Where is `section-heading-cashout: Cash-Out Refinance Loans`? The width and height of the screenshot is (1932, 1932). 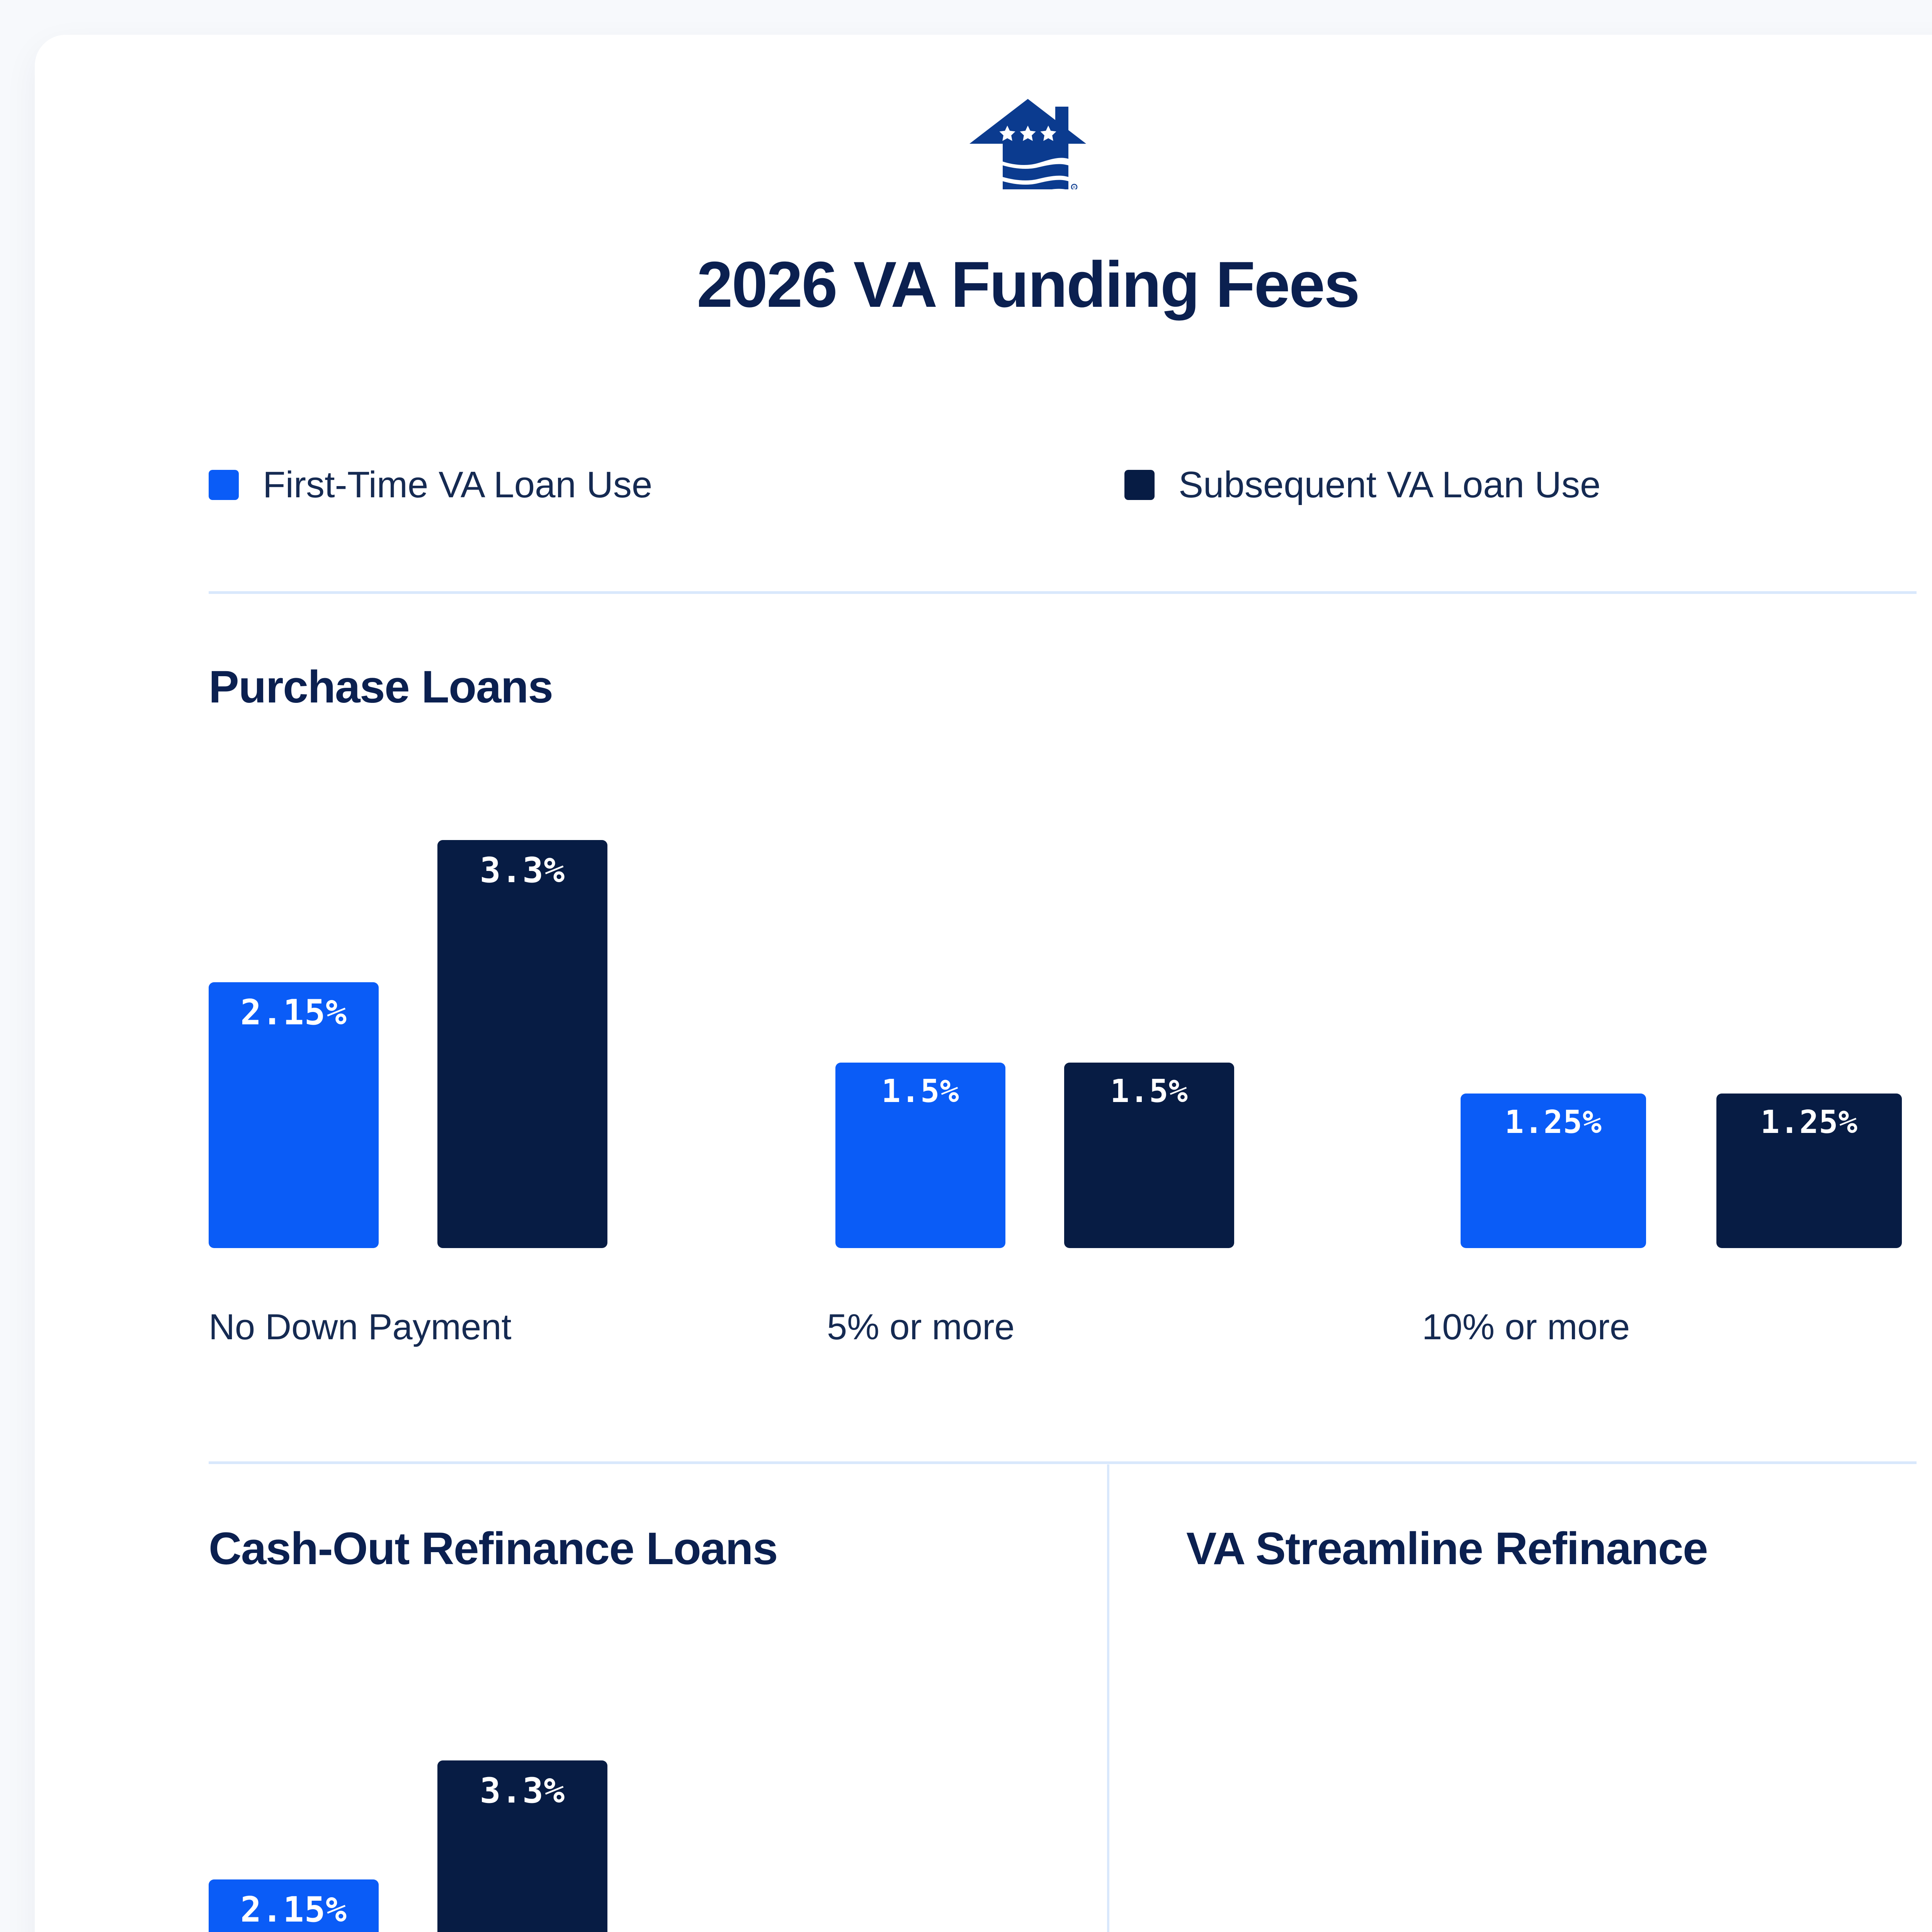
section-heading-cashout: Cash-Out Refinance Loans is located at coordinates (493, 1548).